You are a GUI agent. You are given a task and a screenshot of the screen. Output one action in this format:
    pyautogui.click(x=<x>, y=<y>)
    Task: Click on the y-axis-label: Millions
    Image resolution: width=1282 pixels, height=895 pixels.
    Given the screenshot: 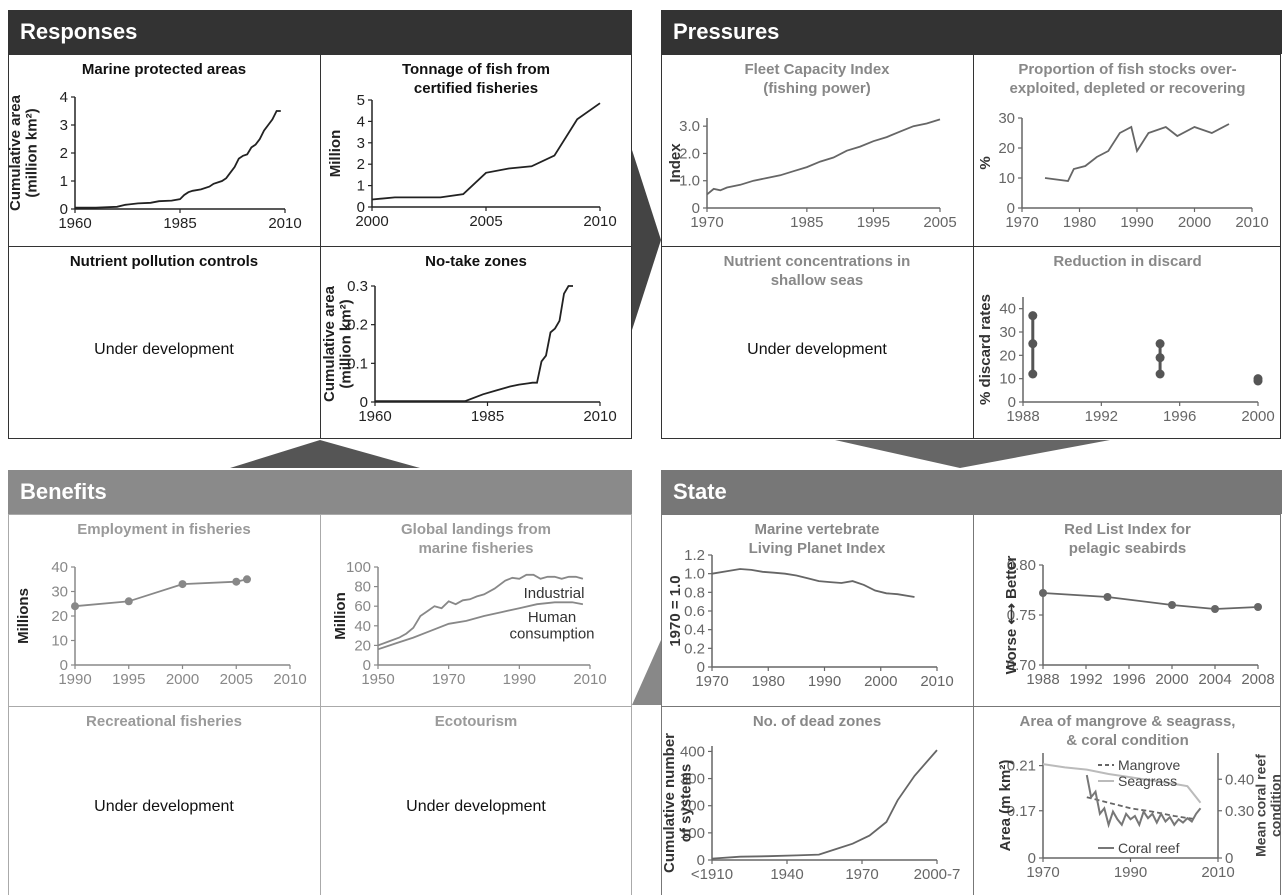 What is the action you would take?
    pyautogui.click(x=23, y=616)
    